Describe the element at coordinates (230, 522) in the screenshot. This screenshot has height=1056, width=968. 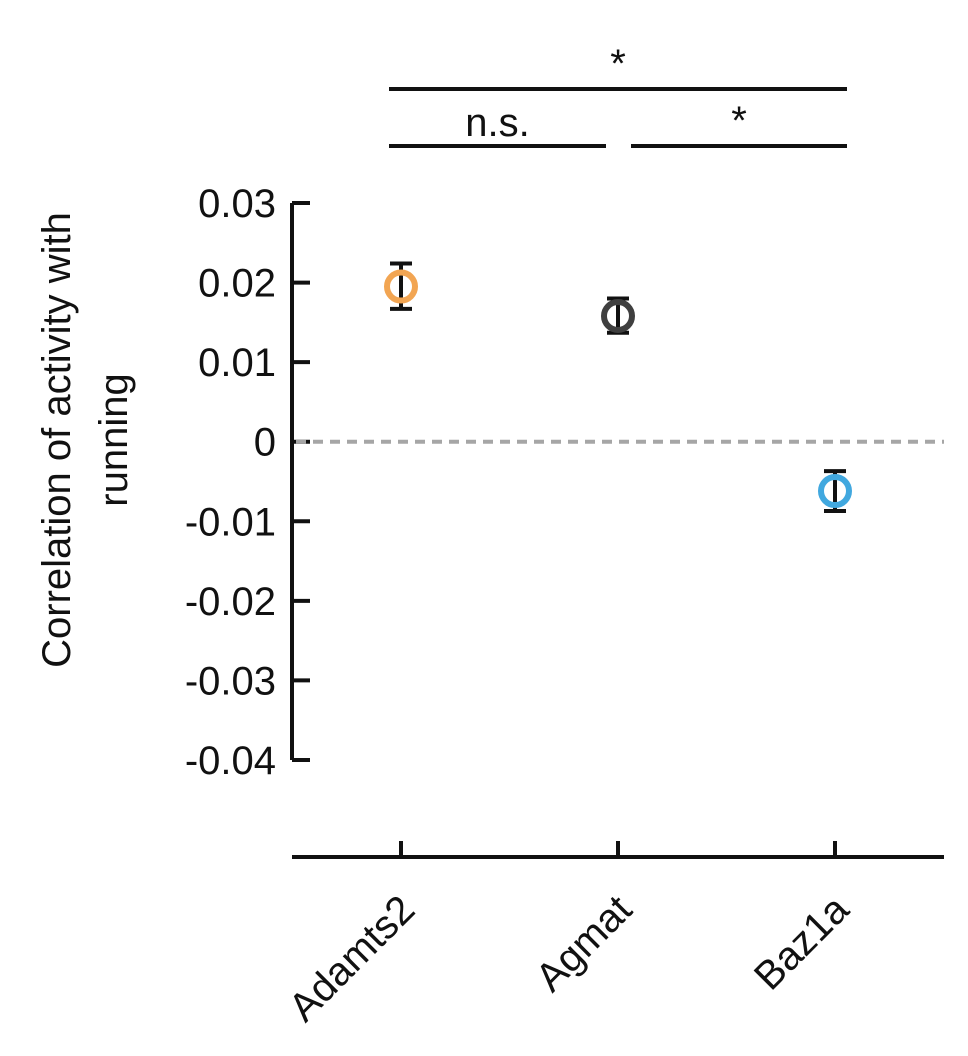
I see `y-tick-label: -0.01` at that location.